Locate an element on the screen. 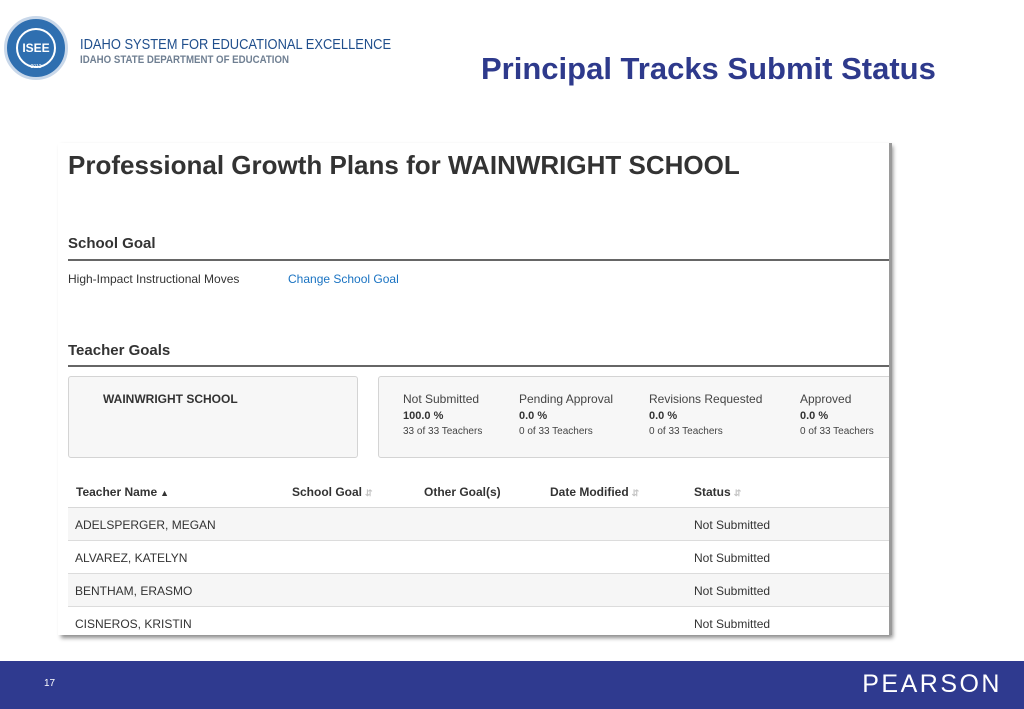 This screenshot has height=709, width=1024. column-header-teacher-name: Teacher Name ▲ is located at coordinates (122, 492).